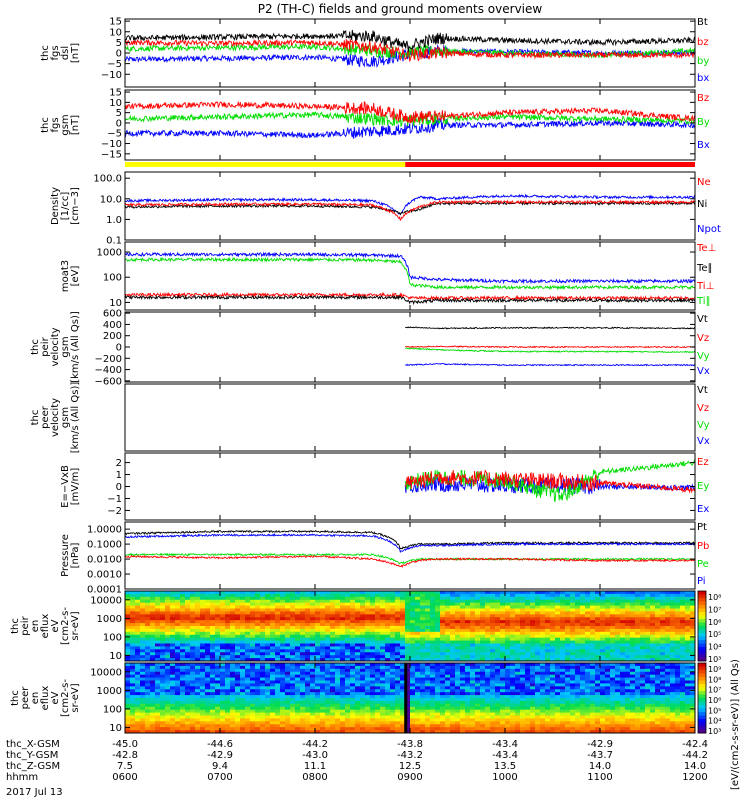 The width and height of the screenshot is (750, 800). I want to click on y-tick-label: 10, so click(115, 32).